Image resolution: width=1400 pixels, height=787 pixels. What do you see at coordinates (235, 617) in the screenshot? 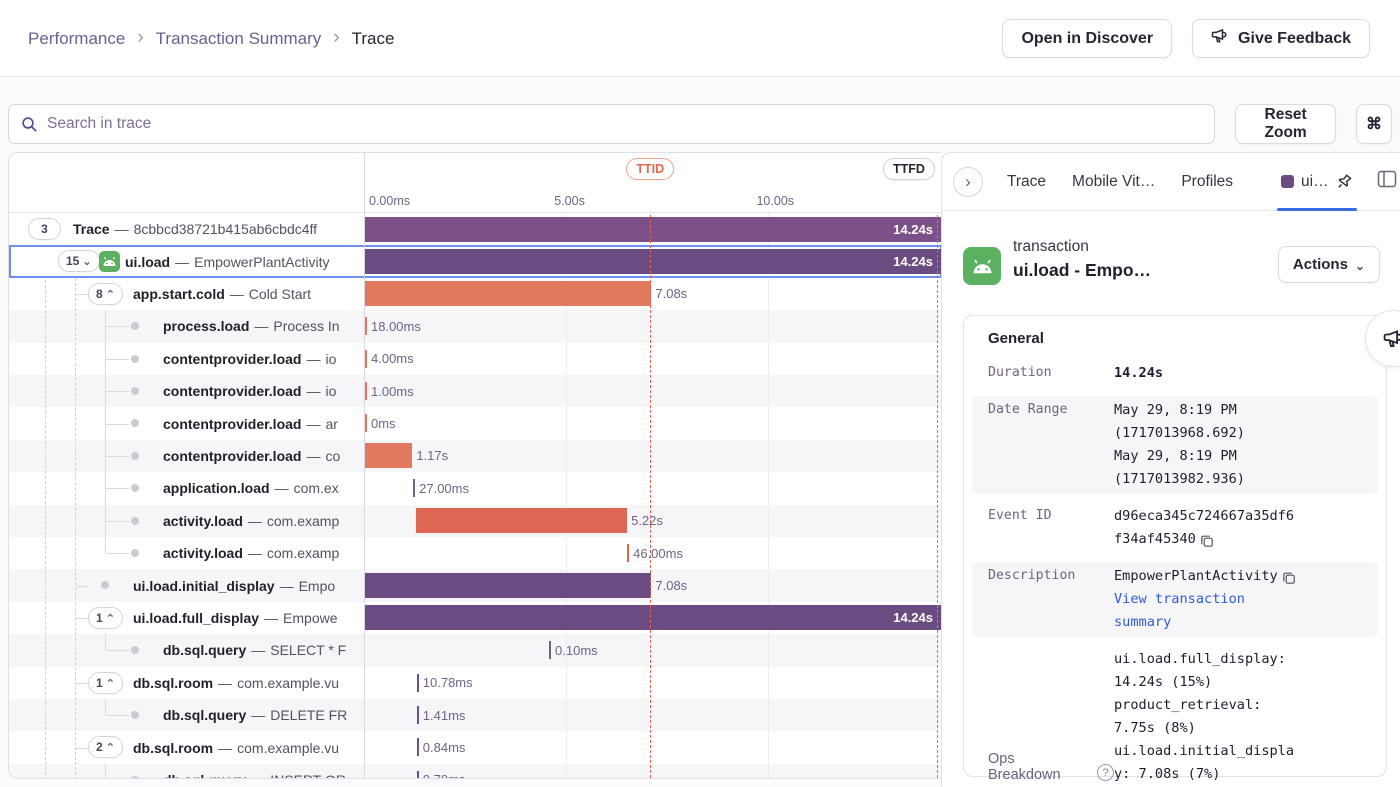
I see `span-title: ui.load.full_display — Empowe` at bounding box center [235, 617].